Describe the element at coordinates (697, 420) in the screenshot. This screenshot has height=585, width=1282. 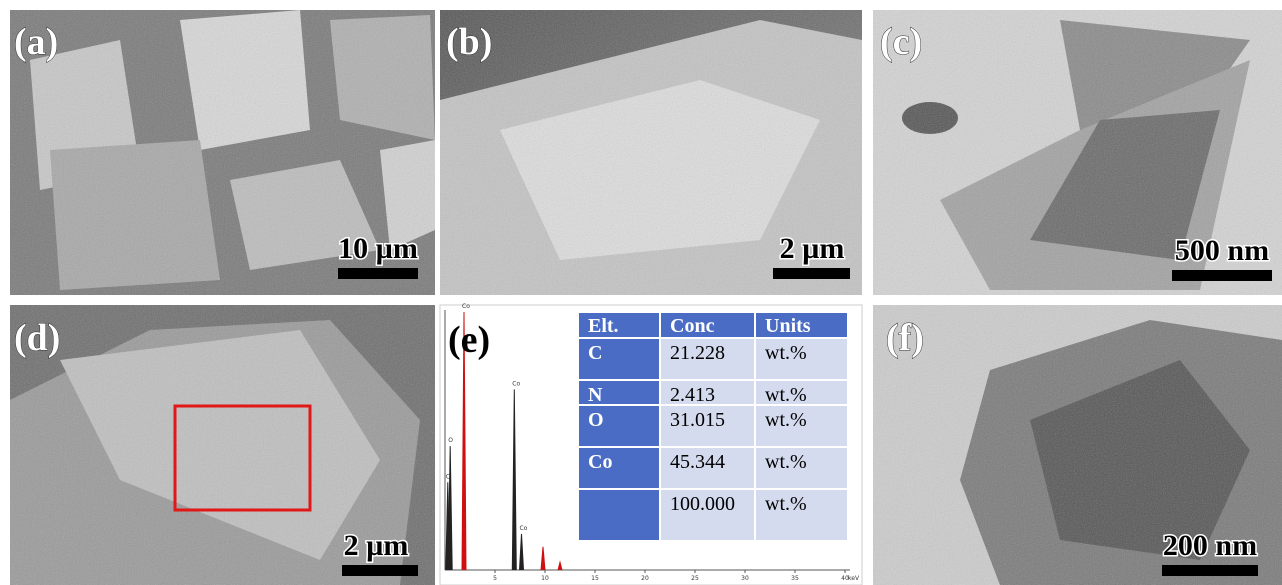
I see `cell-text: 31.015` at that location.